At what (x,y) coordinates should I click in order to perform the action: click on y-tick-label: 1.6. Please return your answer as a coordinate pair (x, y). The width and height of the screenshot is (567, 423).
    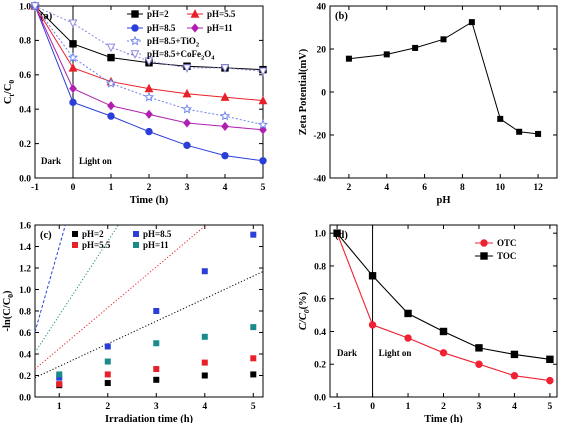
    Looking at the image, I should click on (25, 226).